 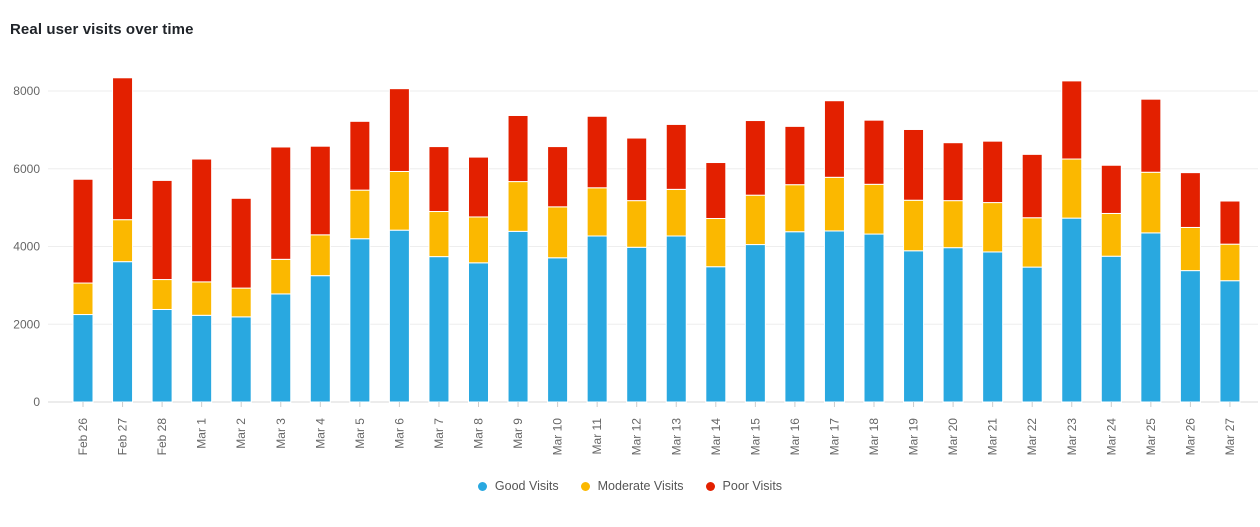 What do you see at coordinates (1230, 341) in the screenshot?
I see `bar-good-visits: Mar 27 — Good Visits: 3120` at bounding box center [1230, 341].